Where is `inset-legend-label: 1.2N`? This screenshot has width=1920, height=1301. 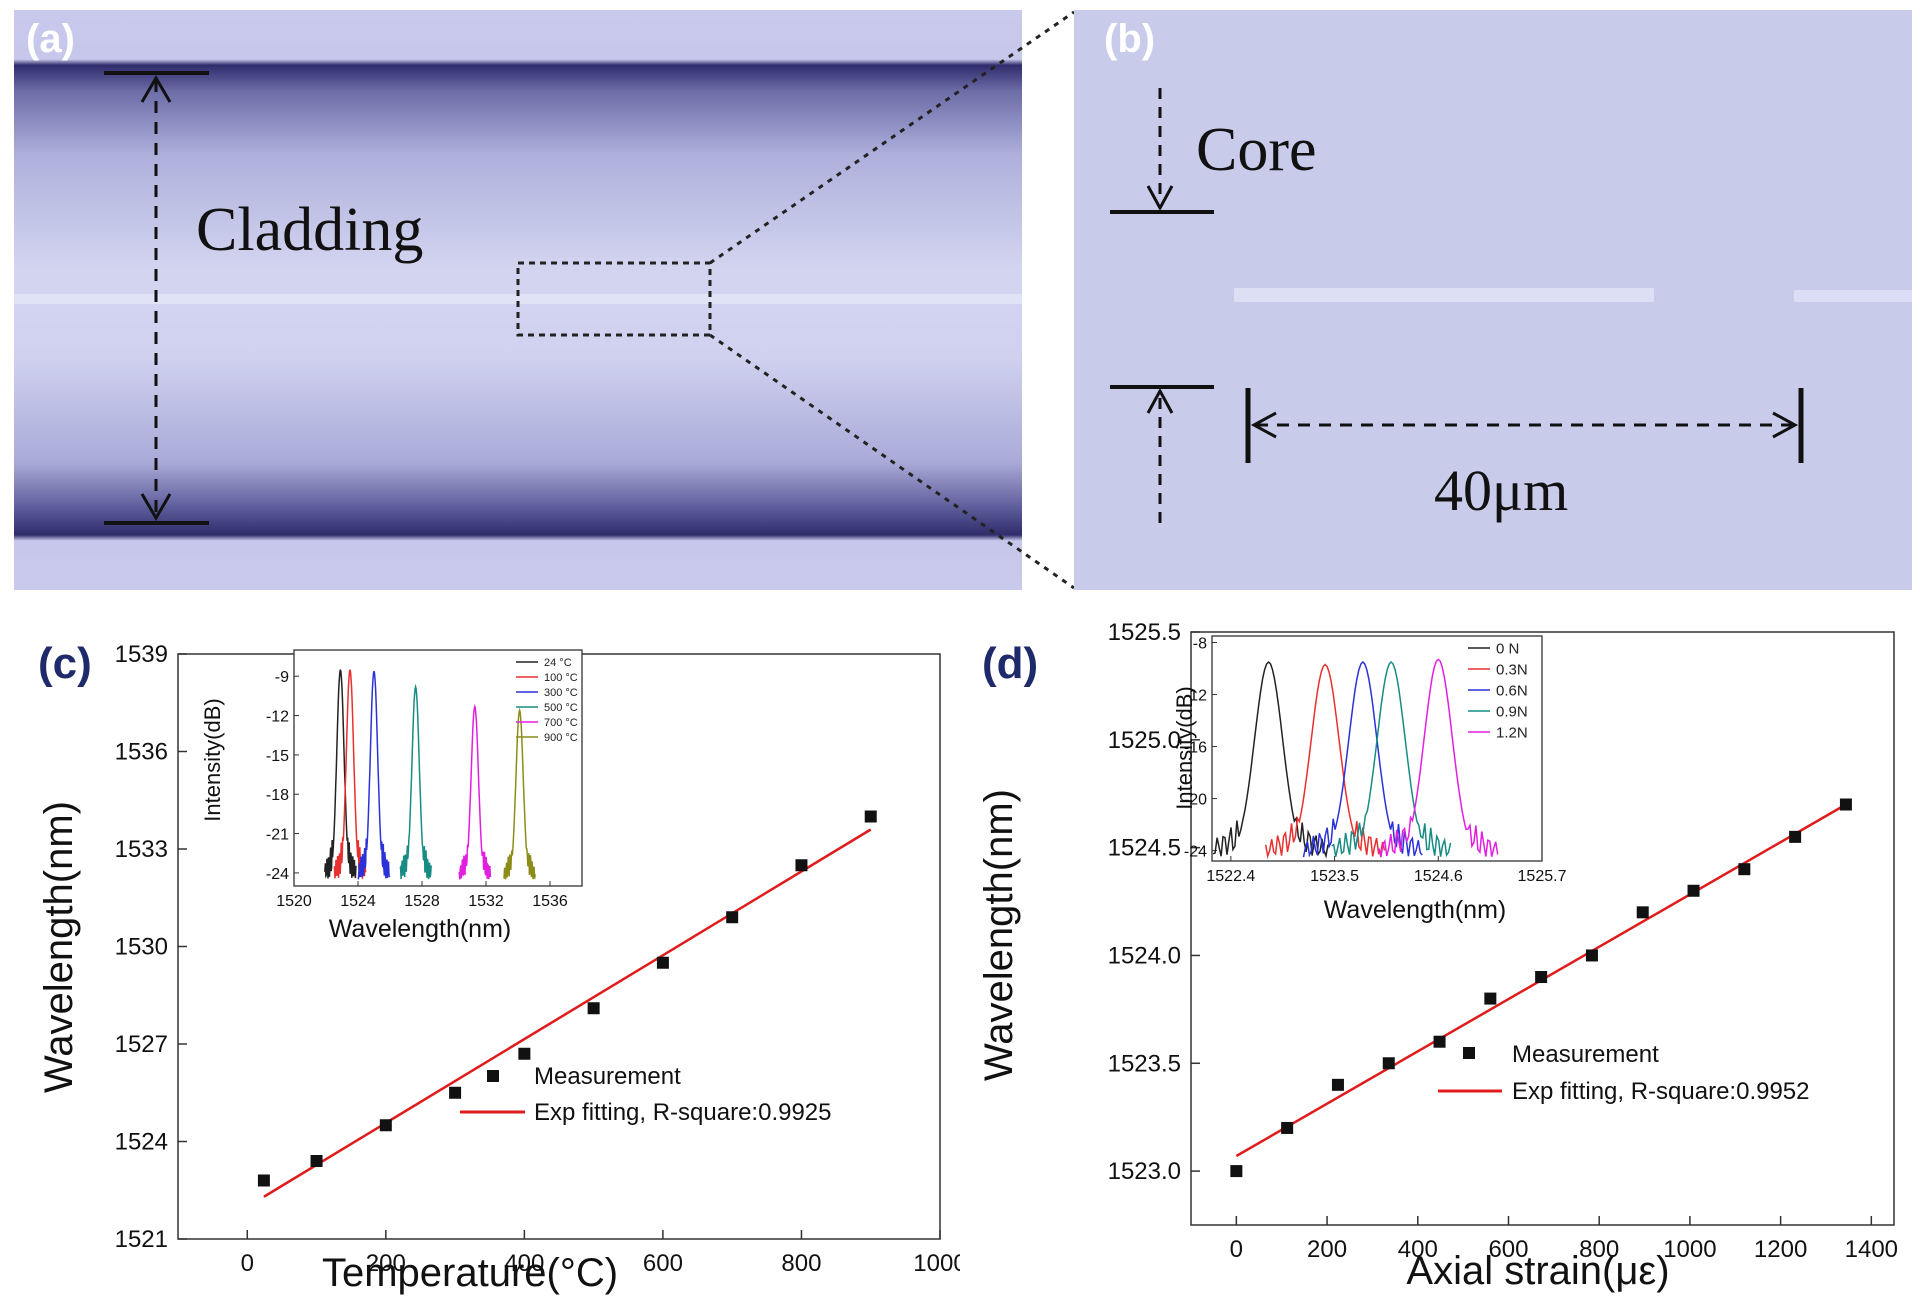 inset-legend-label: 1.2N is located at coordinates (1512, 732).